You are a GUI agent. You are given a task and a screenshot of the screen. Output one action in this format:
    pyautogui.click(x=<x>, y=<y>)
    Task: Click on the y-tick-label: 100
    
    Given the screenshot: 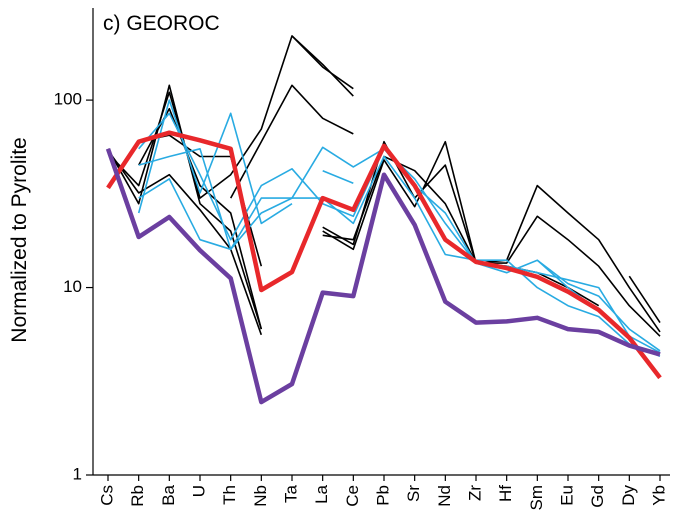 What is the action you would take?
    pyautogui.click(x=68, y=99)
    